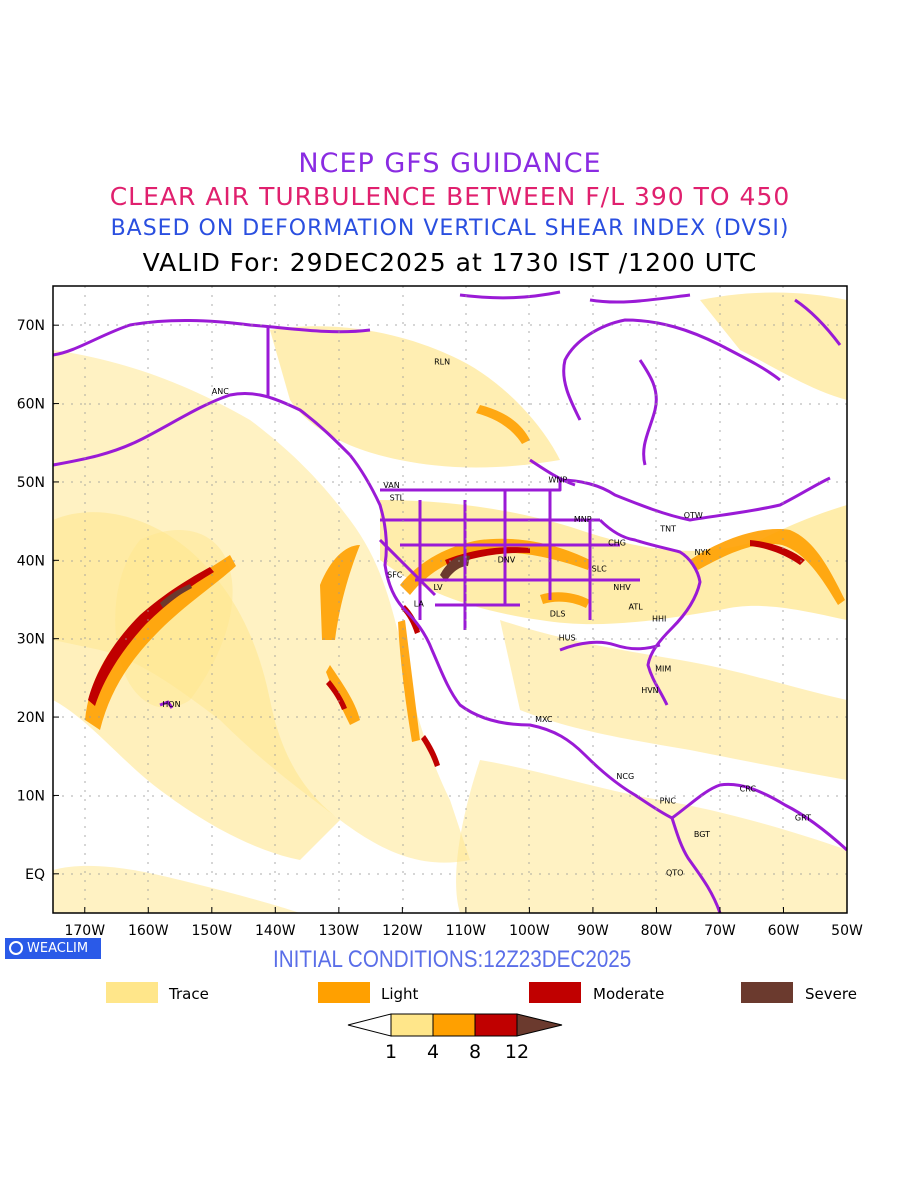  I want to click on weaclim-badge: WEACLIM, so click(53, 948).